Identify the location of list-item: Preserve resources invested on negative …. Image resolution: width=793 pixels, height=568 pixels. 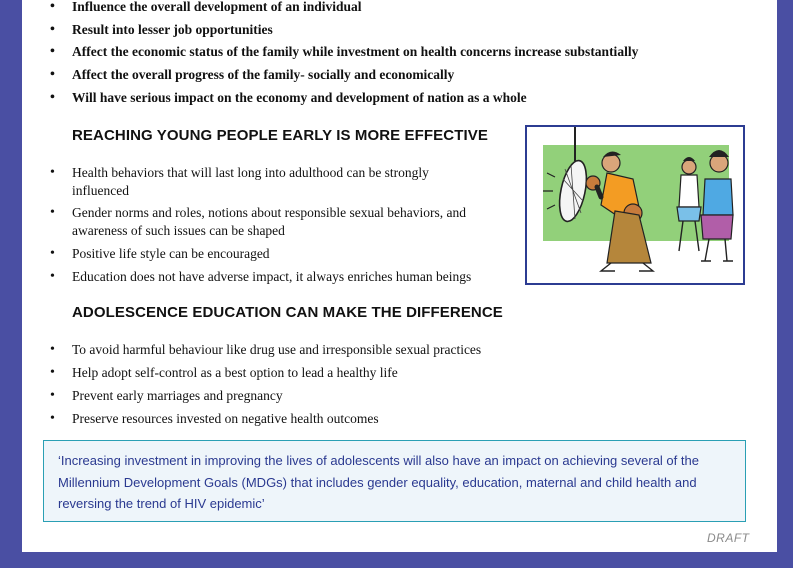
(214, 419).